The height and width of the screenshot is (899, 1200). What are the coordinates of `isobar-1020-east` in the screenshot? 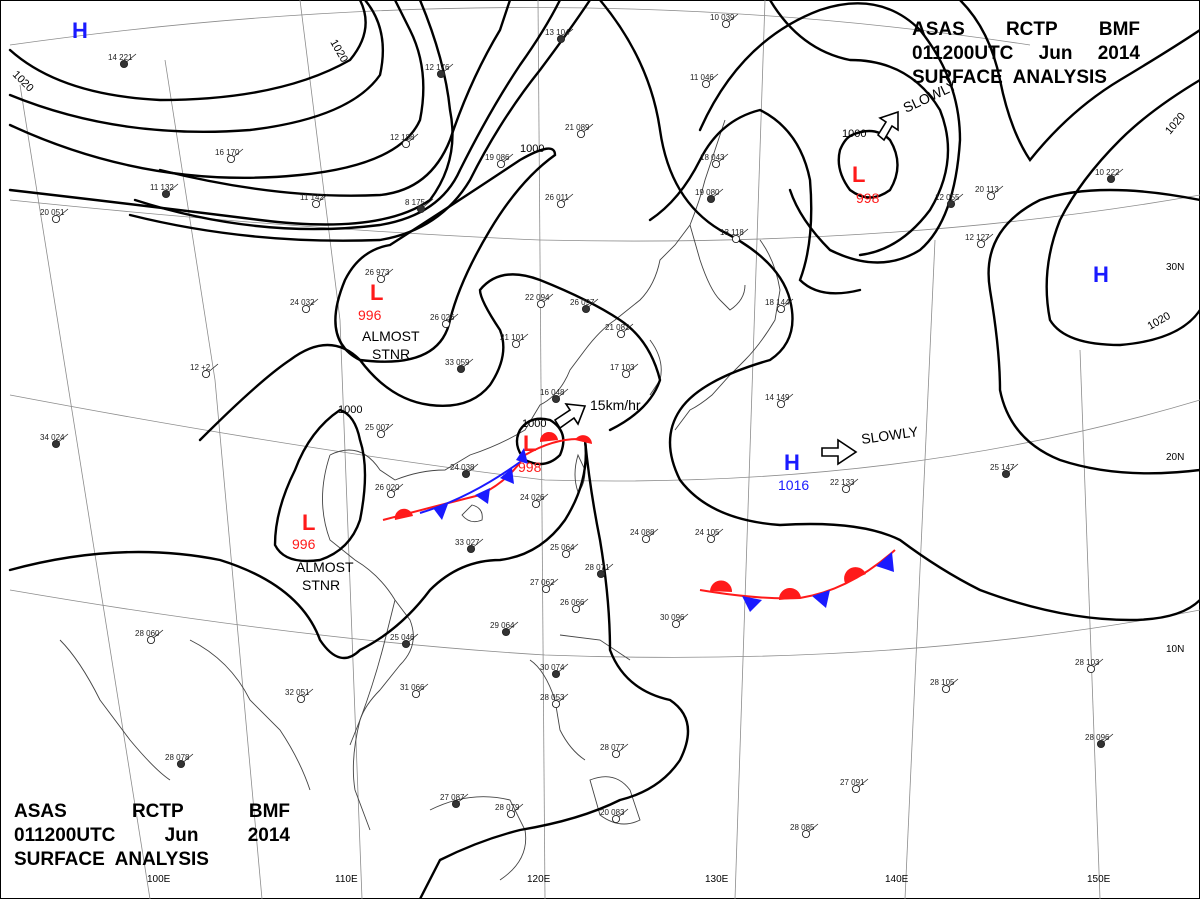 It's located at (1122, 212).